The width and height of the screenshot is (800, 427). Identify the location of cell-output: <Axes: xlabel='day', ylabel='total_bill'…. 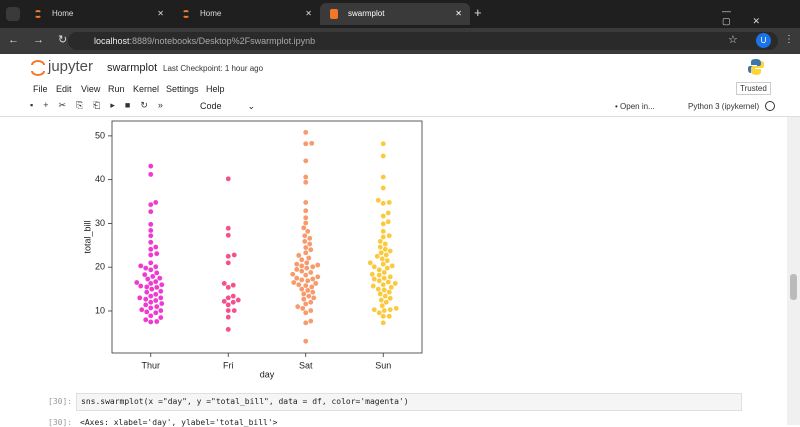
(179, 422).